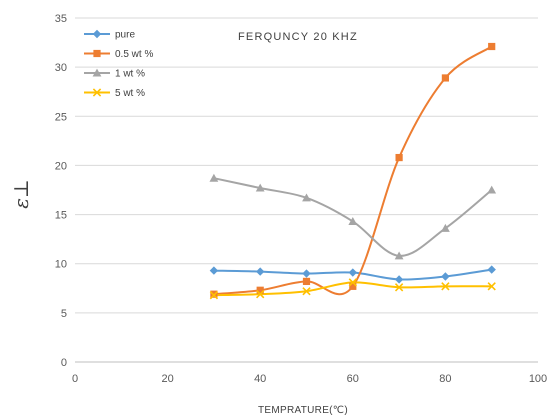 This screenshot has height=419, width=548. I want to click on y-axis-title-text: ε⊥, so click(21, 194).